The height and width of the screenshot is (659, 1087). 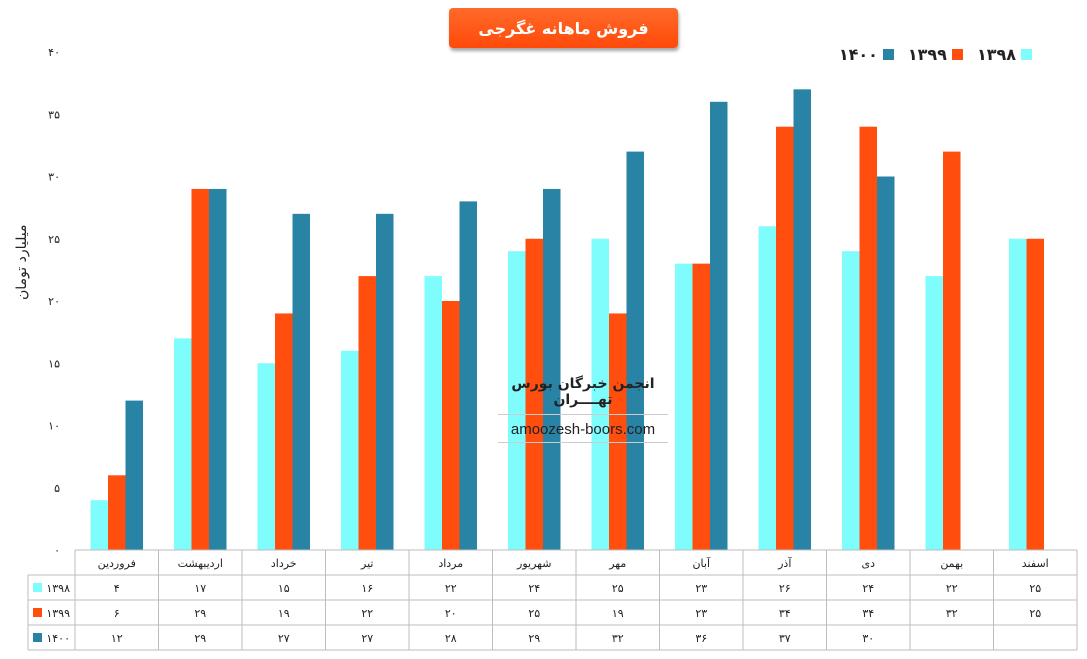 What do you see at coordinates (868, 563) in the screenshot?
I see `category-label: دی` at bounding box center [868, 563].